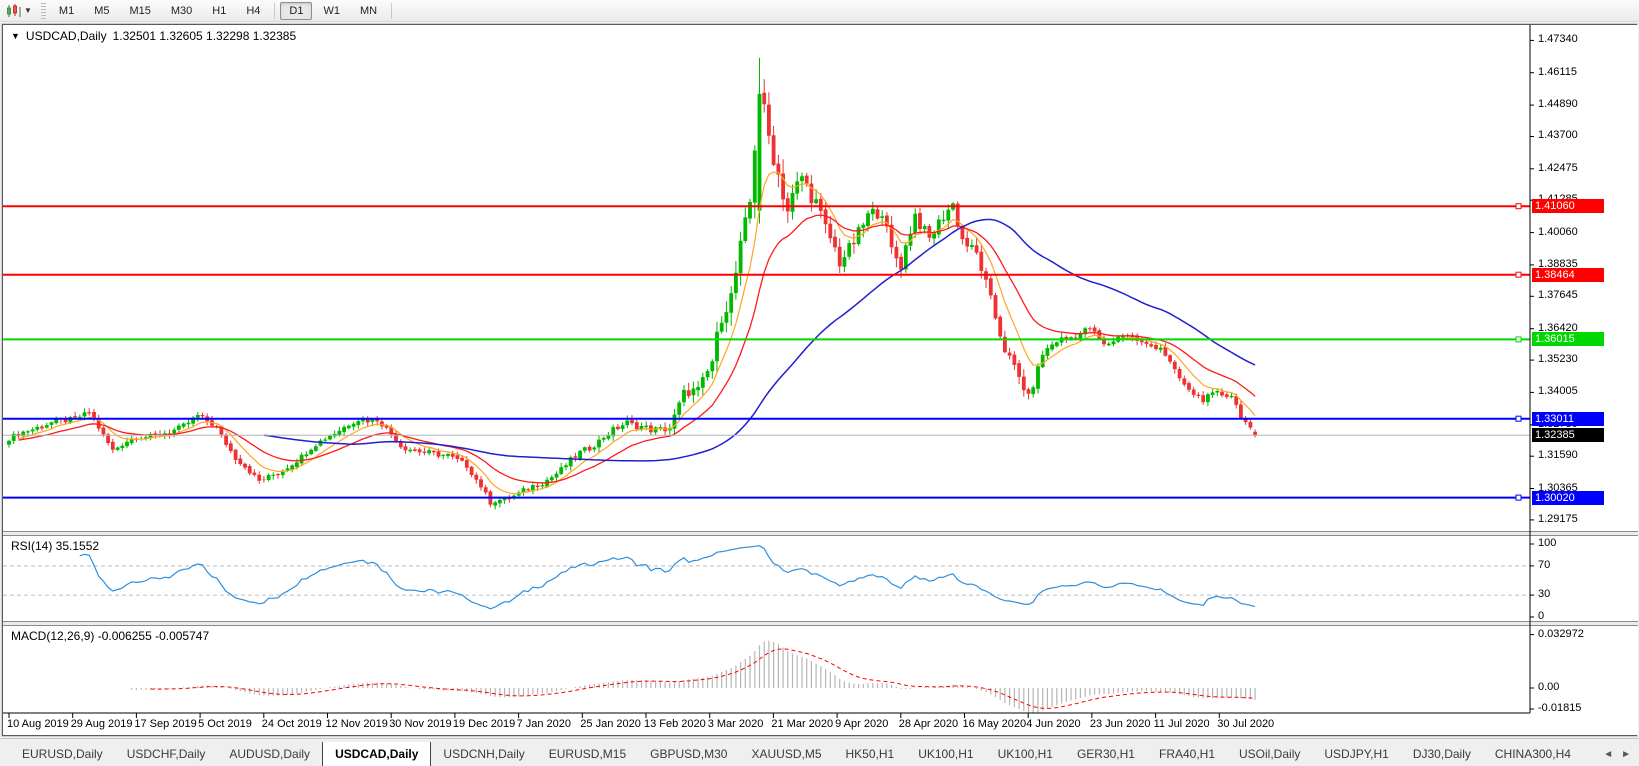 This screenshot has width=1639, height=766. Describe the element at coordinates (1541, 616) in the screenshot. I see `rsi-axis-label: 0` at that location.